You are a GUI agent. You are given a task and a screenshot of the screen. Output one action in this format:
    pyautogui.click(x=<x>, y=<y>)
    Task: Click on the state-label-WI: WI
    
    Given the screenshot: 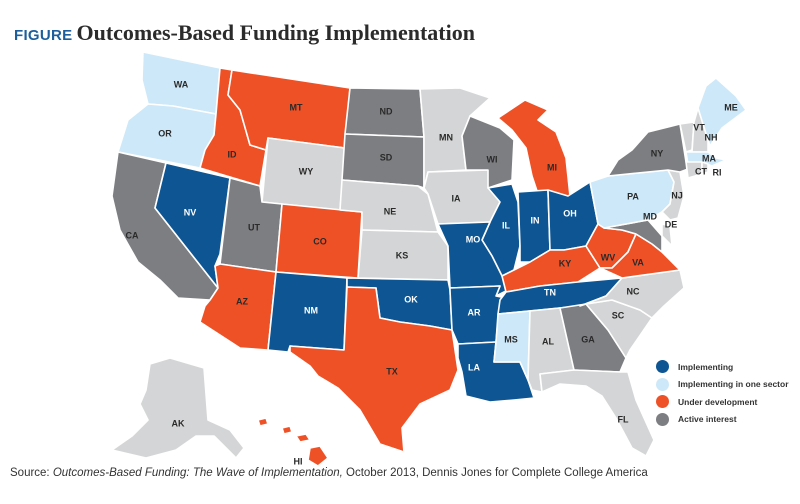 What is the action you would take?
    pyautogui.click(x=492, y=159)
    